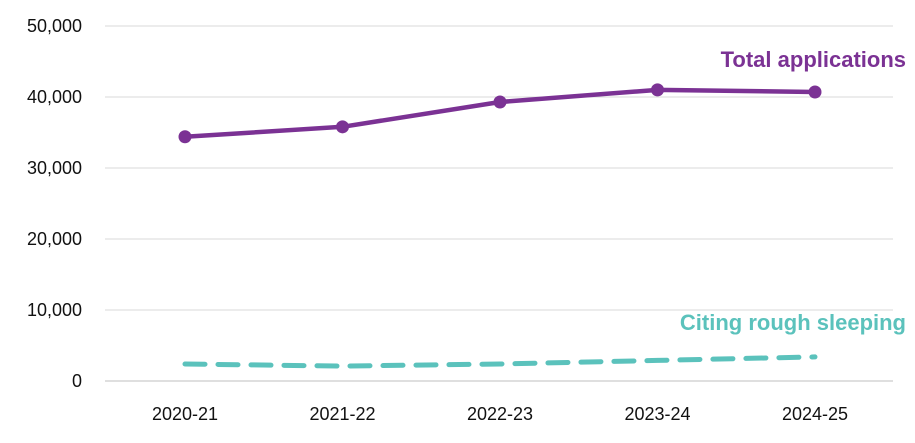 The height and width of the screenshot is (443, 915). I want to click on x-tick-label: 2020-21, so click(185, 414).